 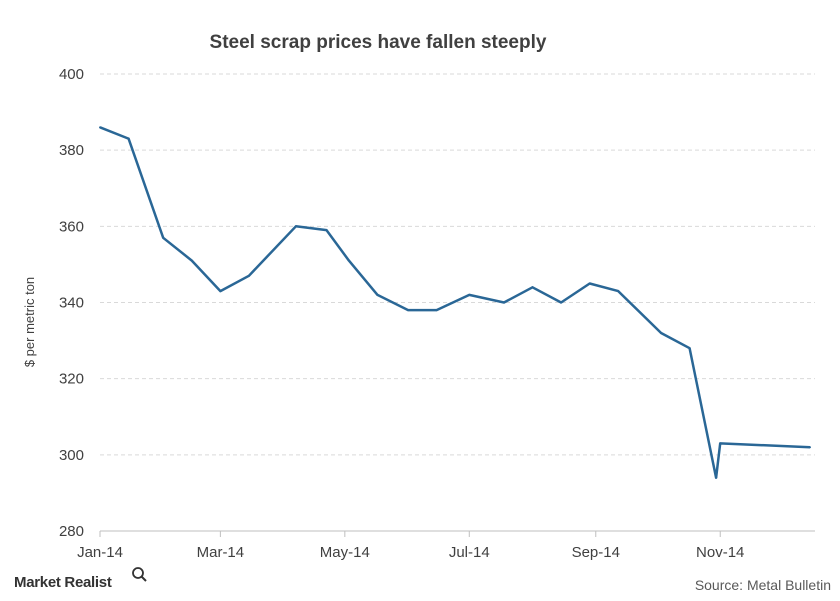 I want to click on brand-logo: Market Realist, so click(x=80, y=579).